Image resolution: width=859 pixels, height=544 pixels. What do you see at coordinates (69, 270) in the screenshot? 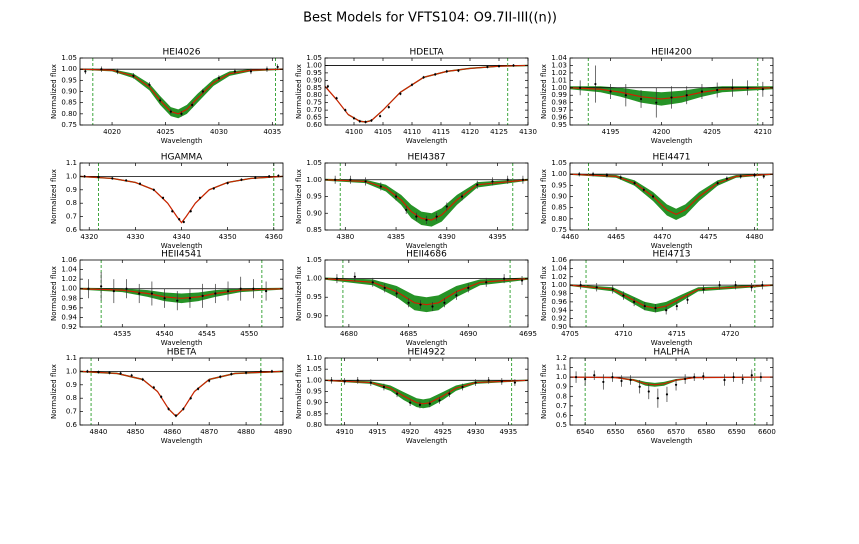
I see `y-tick-label: 1.04` at bounding box center [69, 270].